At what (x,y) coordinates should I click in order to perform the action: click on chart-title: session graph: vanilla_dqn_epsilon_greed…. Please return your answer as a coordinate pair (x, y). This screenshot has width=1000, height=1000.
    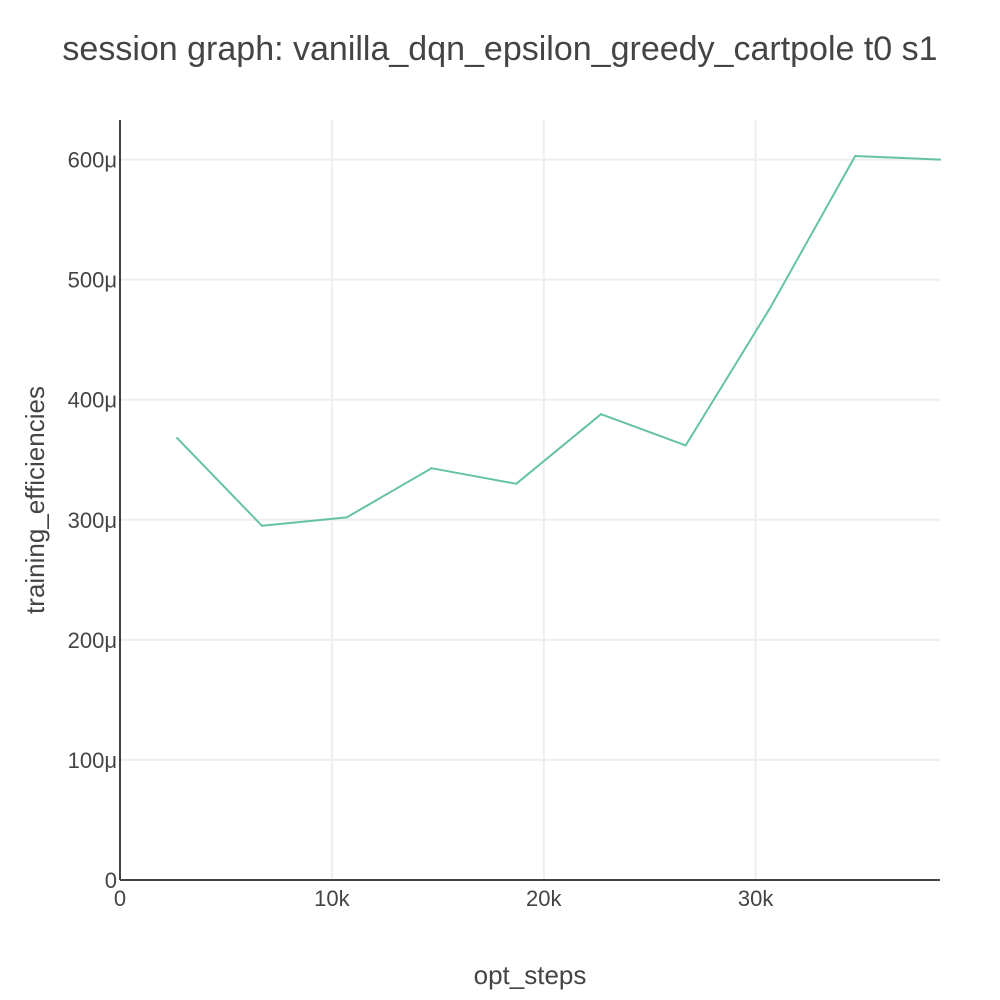
    Looking at the image, I should click on (499, 49).